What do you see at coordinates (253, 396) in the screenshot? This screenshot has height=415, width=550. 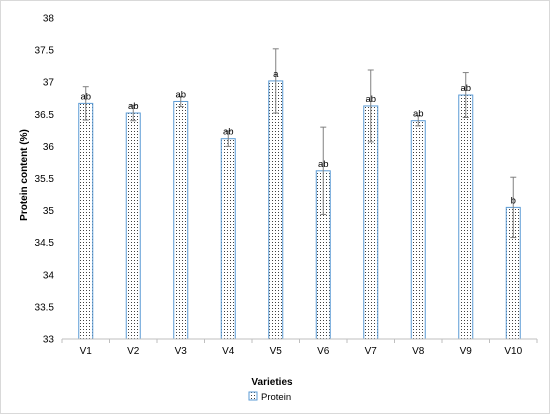 I see `legend-swatch` at bounding box center [253, 396].